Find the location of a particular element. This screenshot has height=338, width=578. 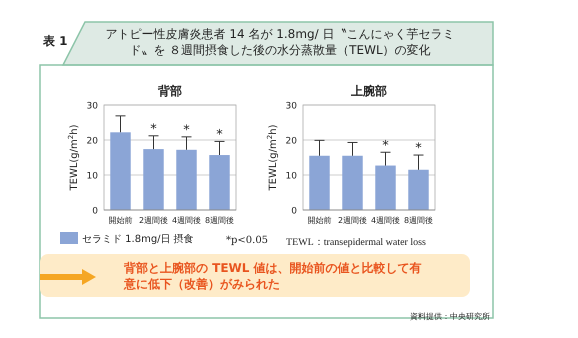

text: TEWL：transepidermal water loss is located at coordinates (356, 242).